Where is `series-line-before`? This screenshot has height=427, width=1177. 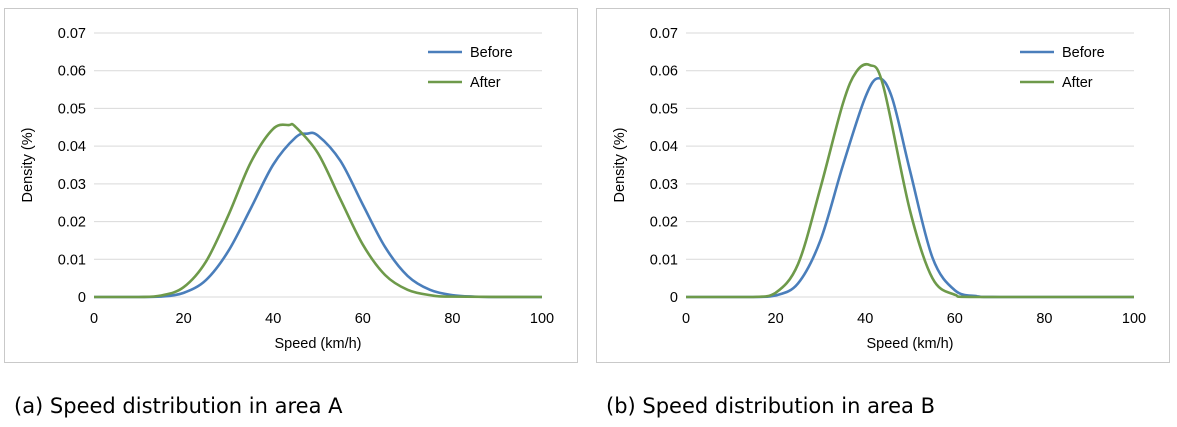
series-line-before is located at coordinates (318, 215).